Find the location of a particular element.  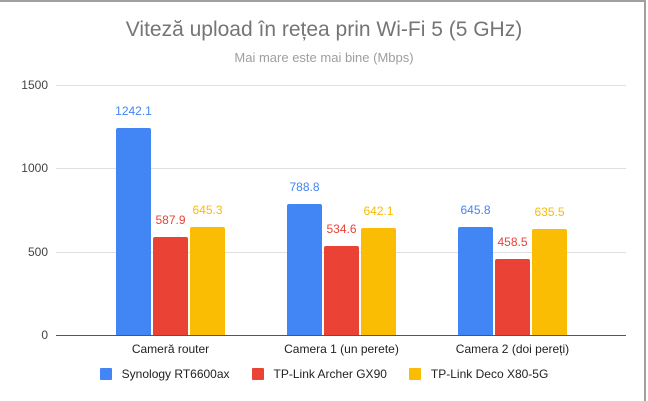

x-tick-label: Cameră router is located at coordinates (170, 349).